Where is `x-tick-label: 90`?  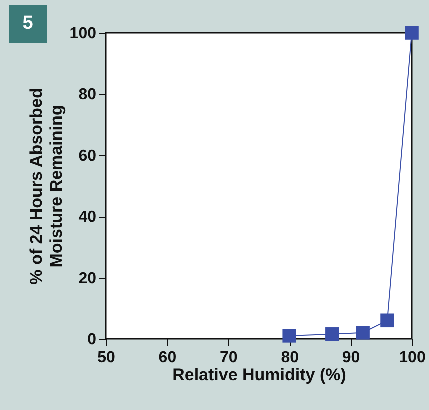
x-tick-label: 90 is located at coordinates (351, 358).